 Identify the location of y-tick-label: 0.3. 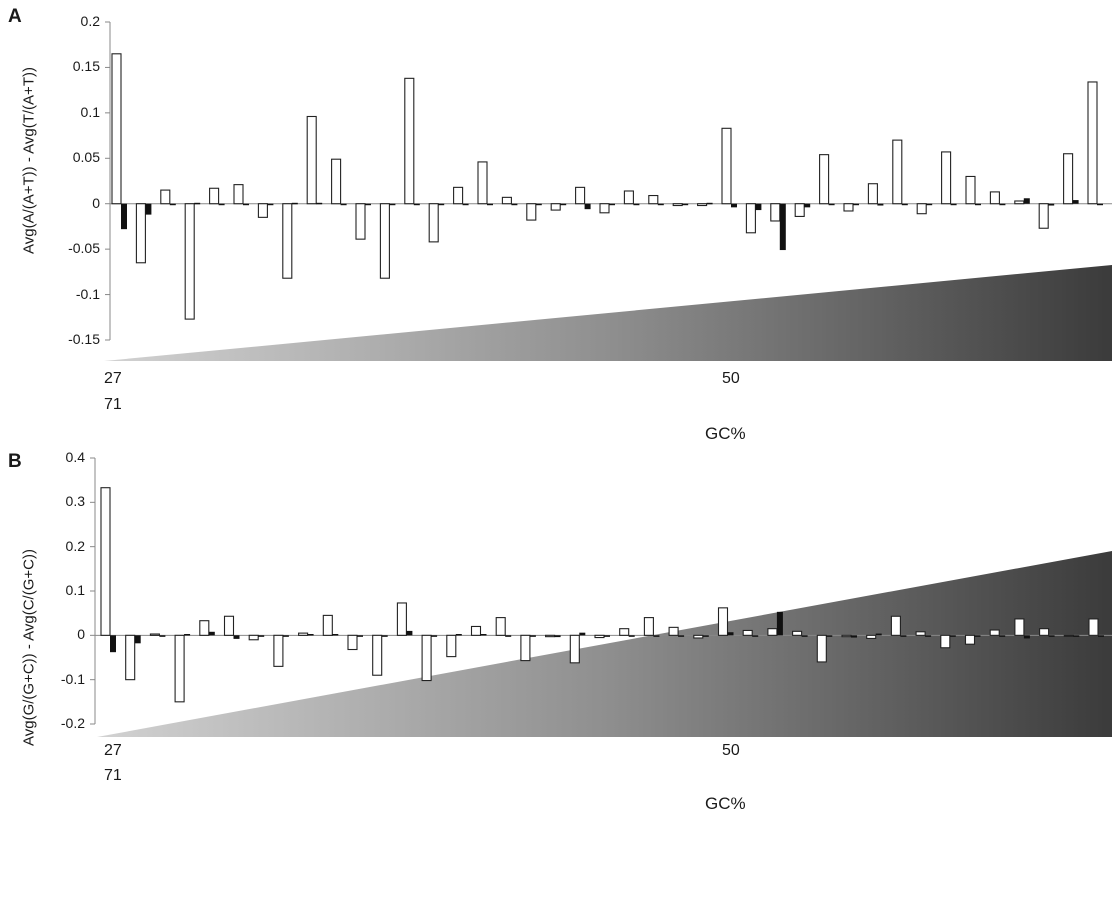
(75, 501).